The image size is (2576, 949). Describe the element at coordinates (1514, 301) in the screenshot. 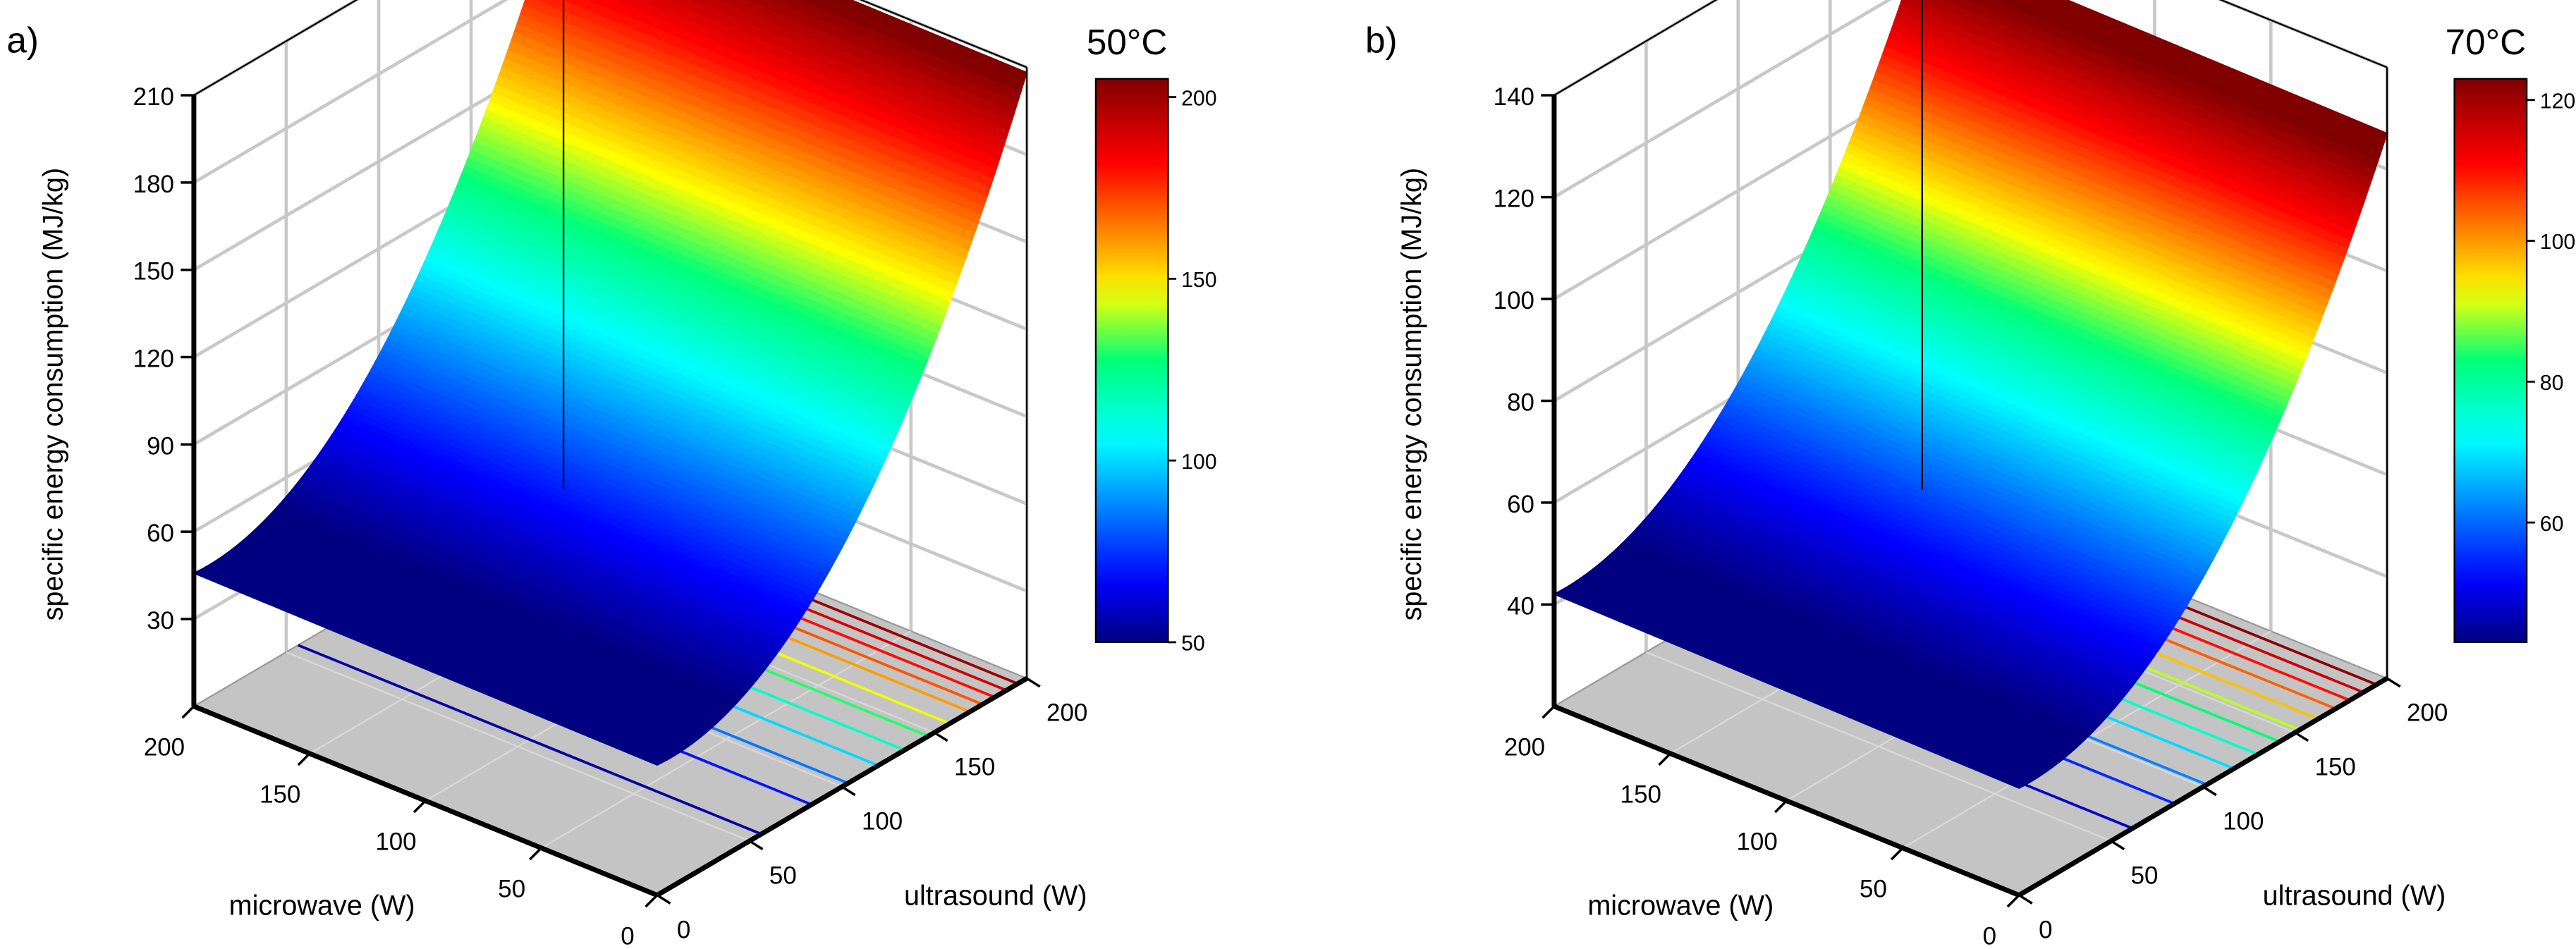

I see `z-tick-label: 100` at that location.